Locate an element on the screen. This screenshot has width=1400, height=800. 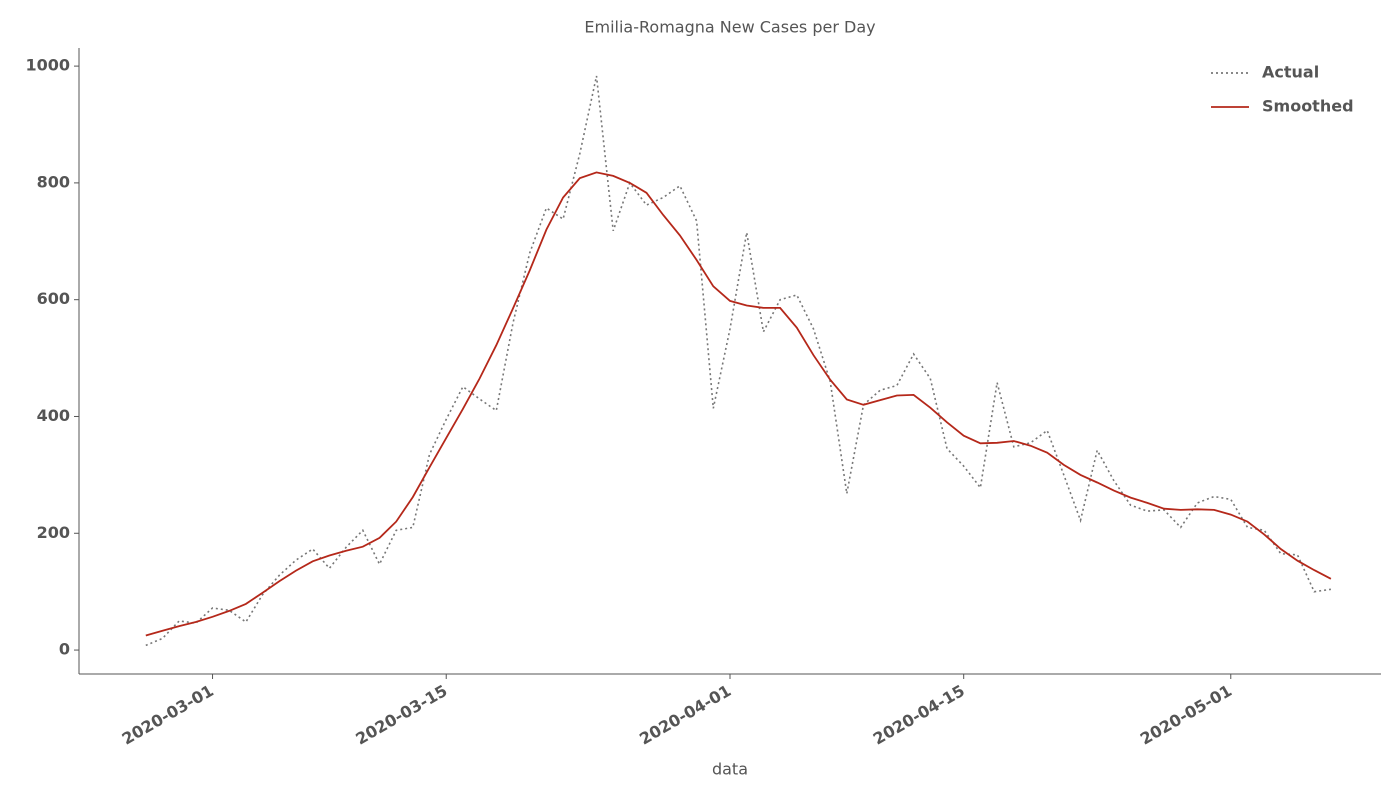
x-tick-label: 2020-03-15 is located at coordinates (401, 715).